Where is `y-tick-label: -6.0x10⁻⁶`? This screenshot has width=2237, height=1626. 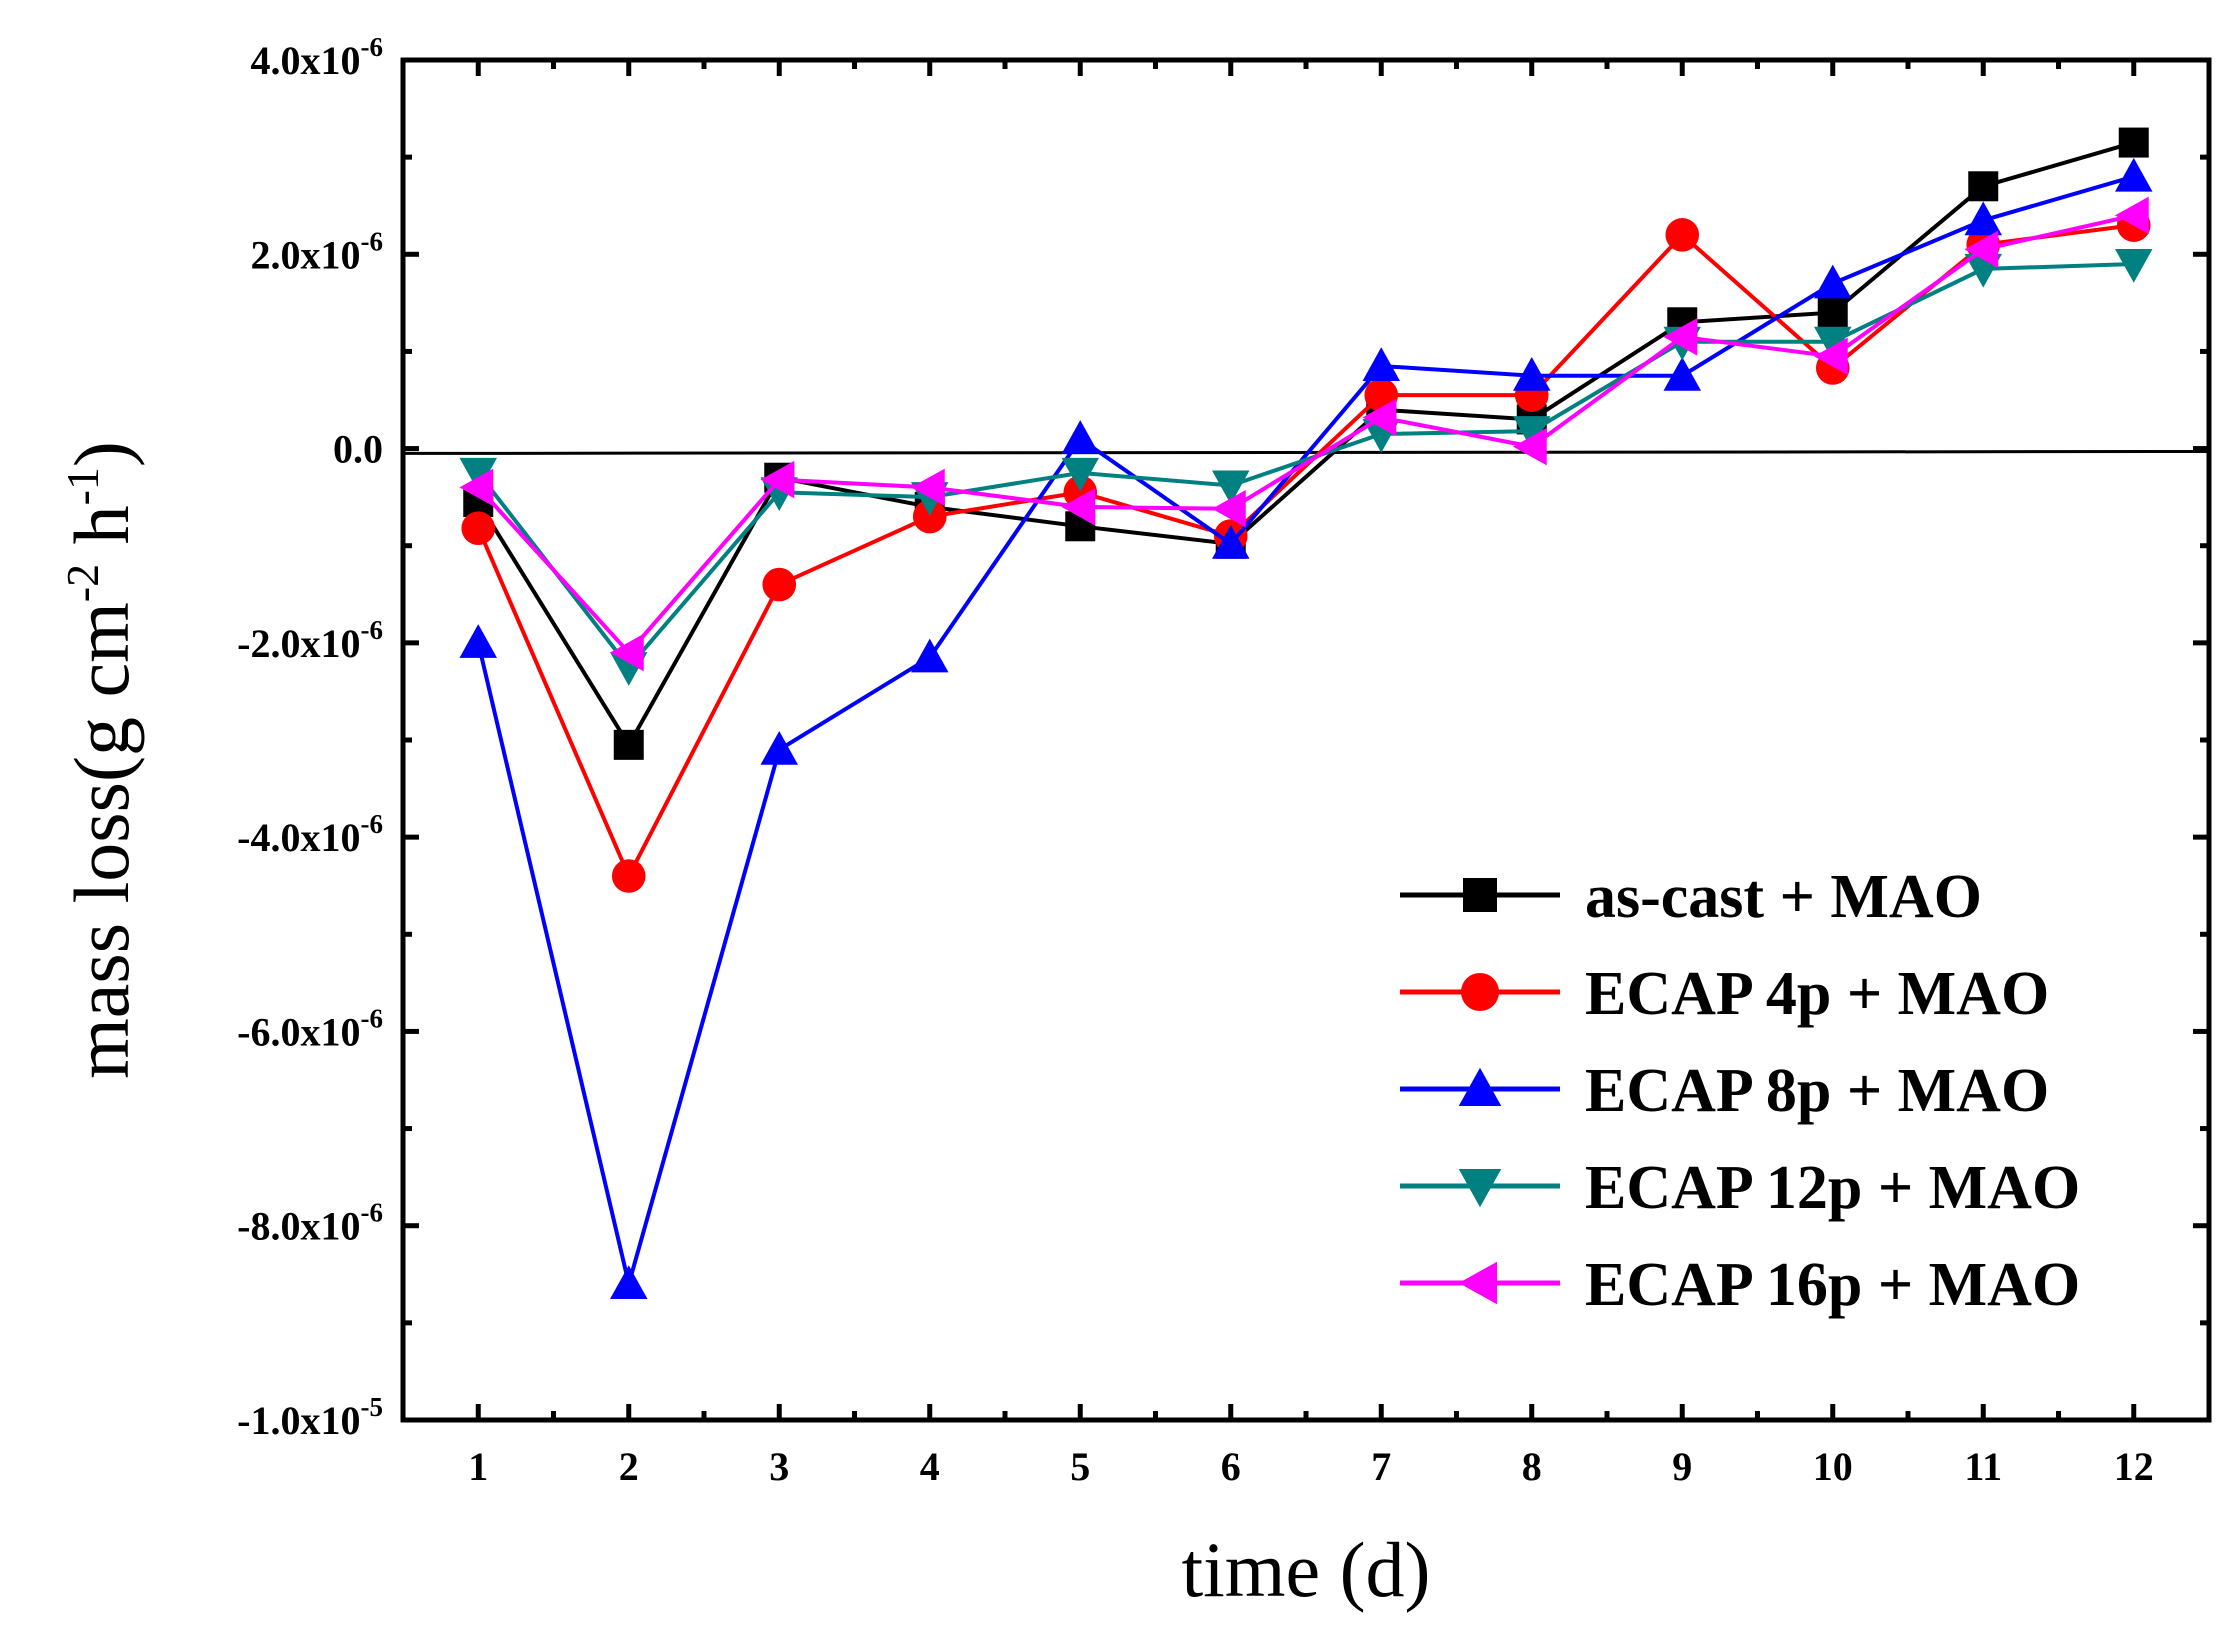 y-tick-label: -6.0x10⁻⁶ is located at coordinates (310, 1028).